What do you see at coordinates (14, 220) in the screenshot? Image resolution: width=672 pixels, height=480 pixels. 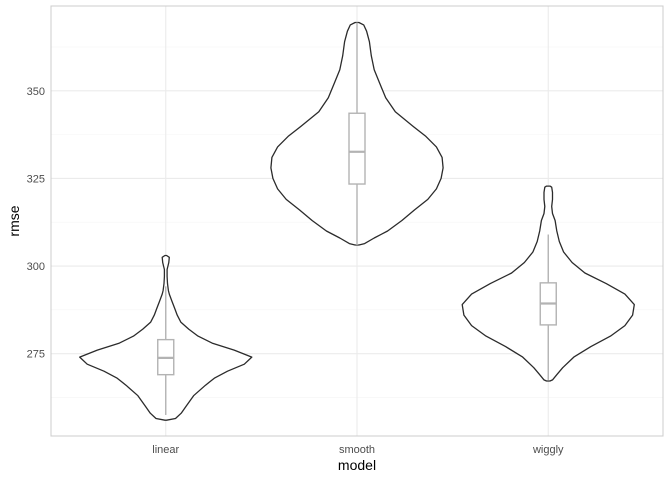 I see `y-axis-title: rmse` at bounding box center [14, 220].